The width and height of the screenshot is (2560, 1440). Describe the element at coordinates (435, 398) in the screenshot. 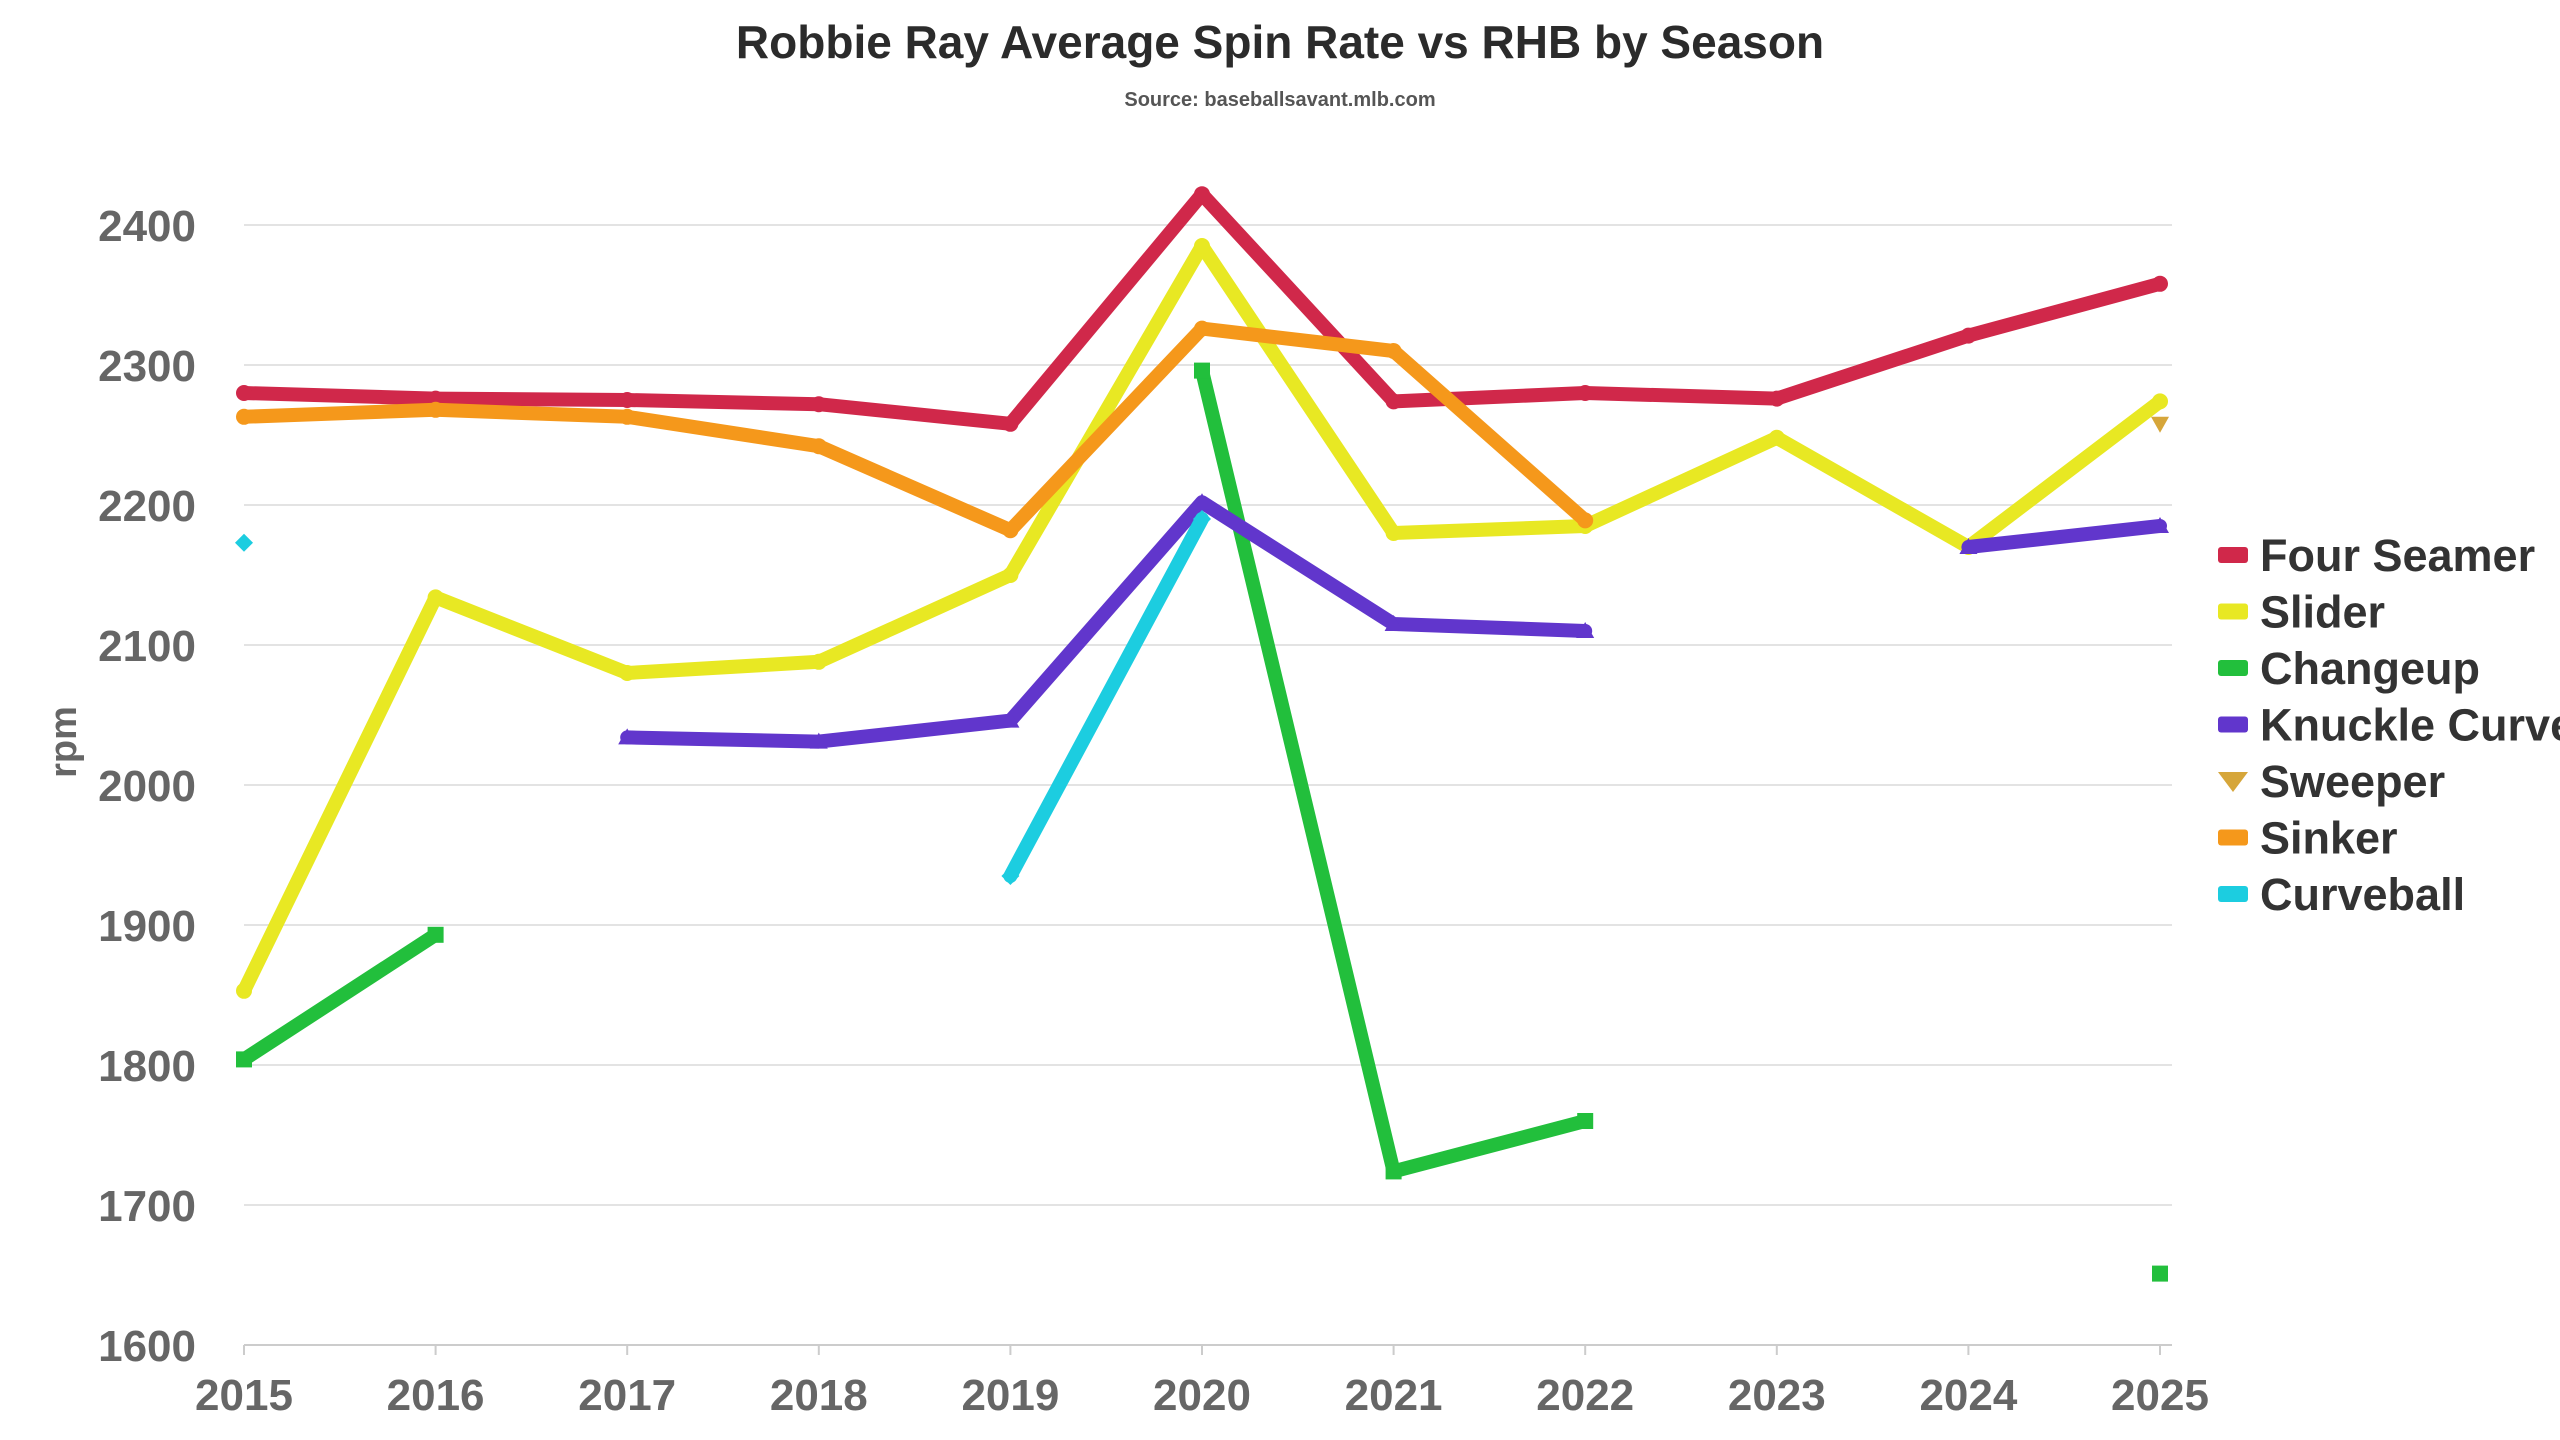

I see `data-point-four-seamer-2016` at that location.